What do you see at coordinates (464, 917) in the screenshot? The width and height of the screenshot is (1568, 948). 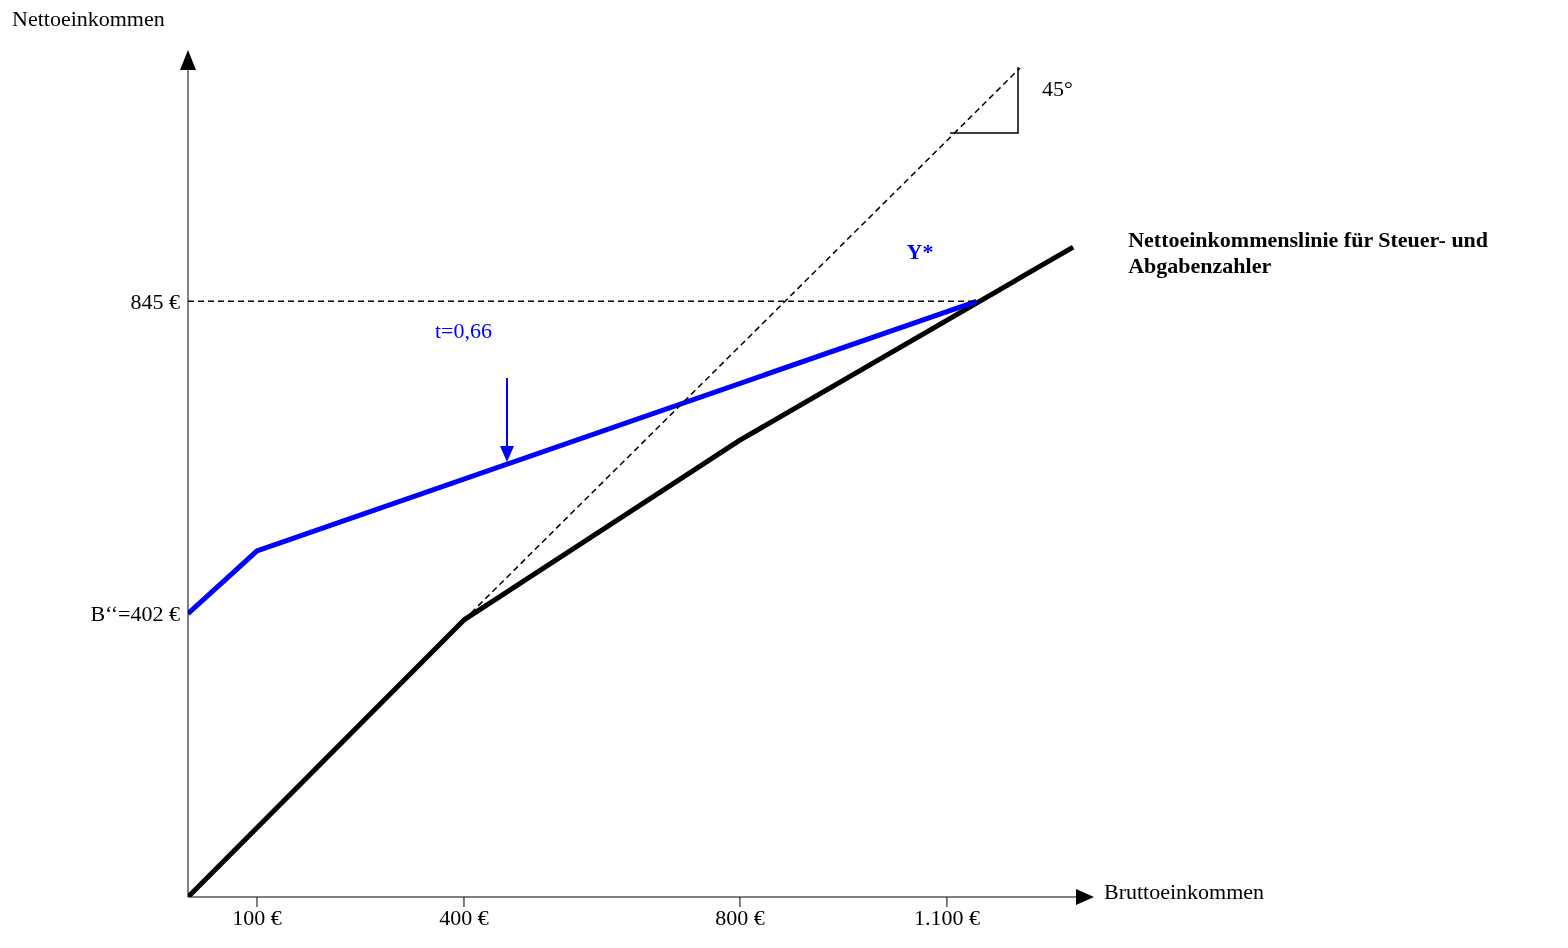 I see `x-tick-label: 400 €` at bounding box center [464, 917].